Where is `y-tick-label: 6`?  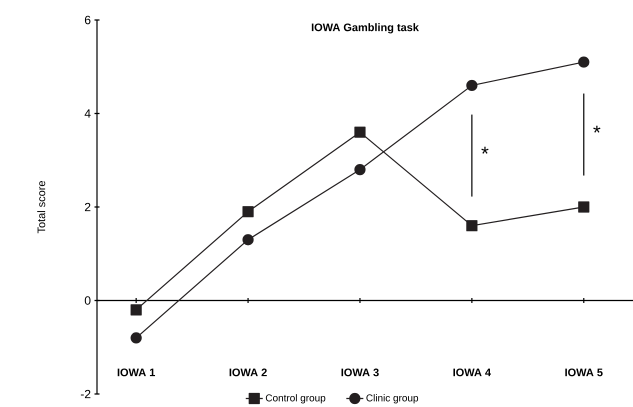
y-tick-label: 6 is located at coordinates (87, 20).